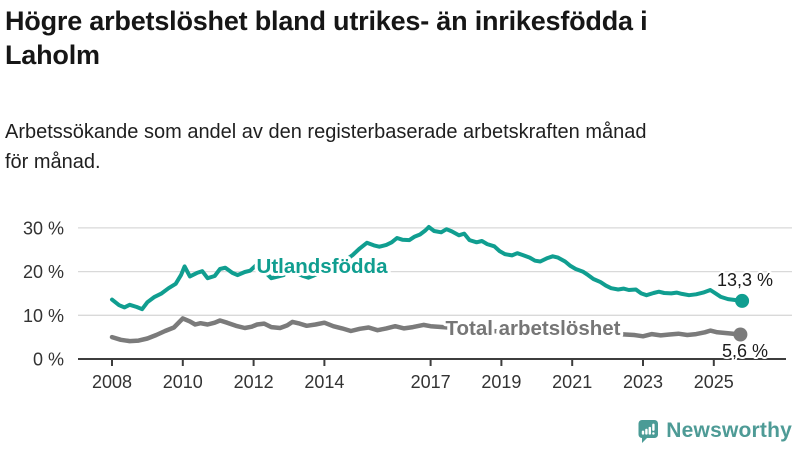 The width and height of the screenshot is (800, 450). What do you see at coordinates (643, 382) in the screenshot?
I see `x-axis-tick-label: 2023` at bounding box center [643, 382].